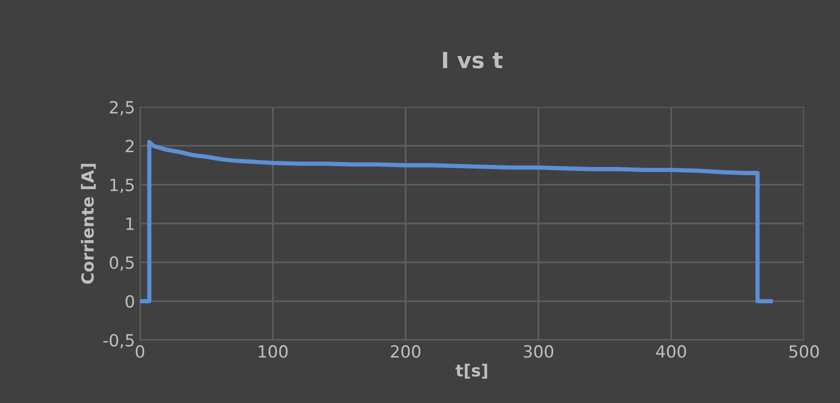 This screenshot has height=403, width=840. What do you see at coordinates (122, 108) in the screenshot?
I see `y-tick-label: 2,5` at bounding box center [122, 108].